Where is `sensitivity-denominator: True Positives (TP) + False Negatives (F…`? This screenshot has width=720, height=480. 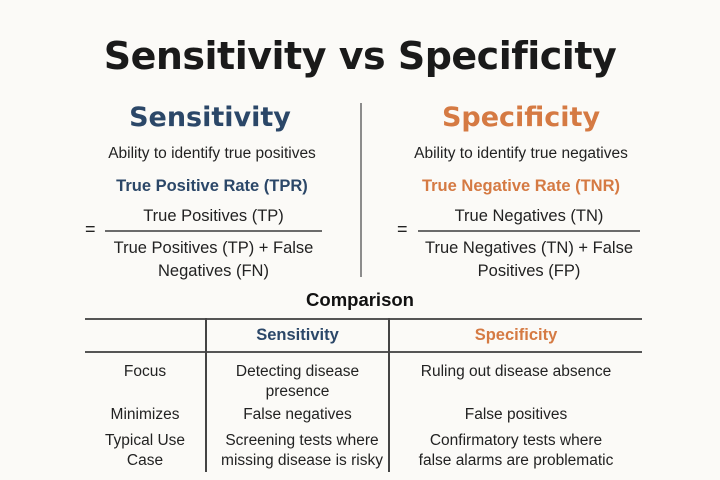 sensitivity-denominator: True Positives (TP) + False Negatives (F… is located at coordinates (213, 260).